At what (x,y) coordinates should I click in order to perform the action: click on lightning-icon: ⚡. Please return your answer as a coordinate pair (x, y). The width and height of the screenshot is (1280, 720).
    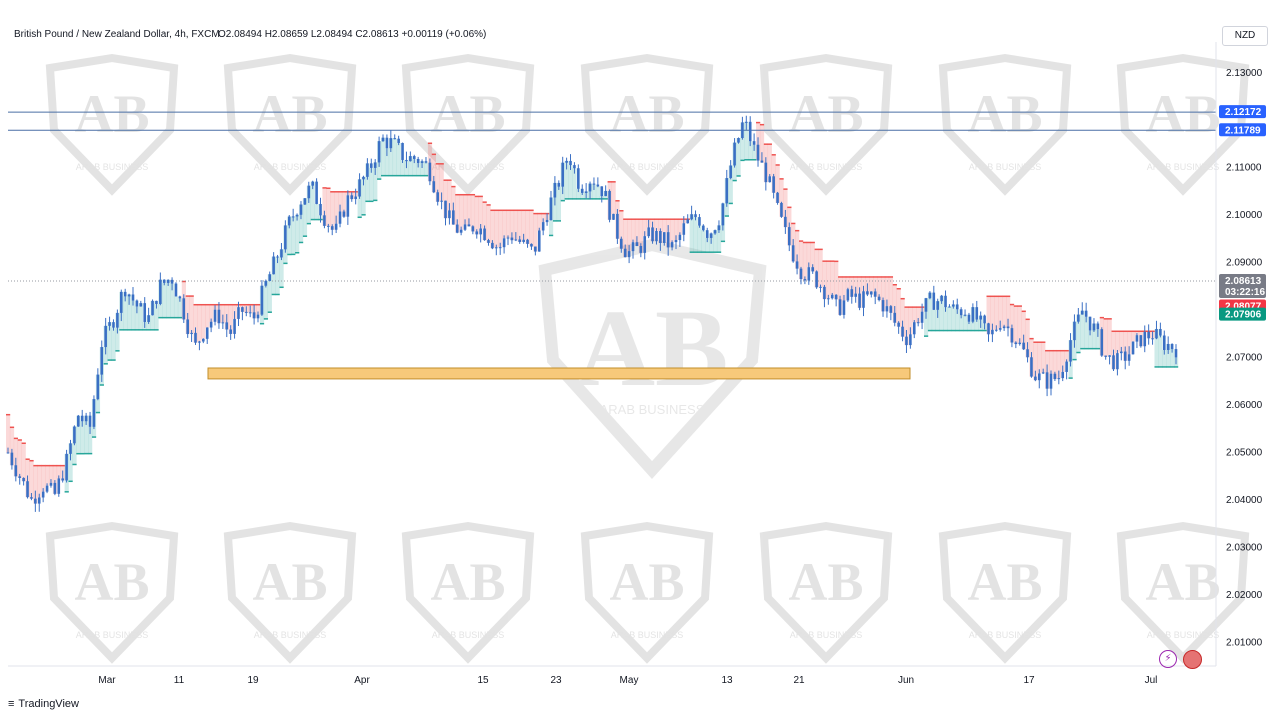
    Looking at the image, I should click on (1168, 659).